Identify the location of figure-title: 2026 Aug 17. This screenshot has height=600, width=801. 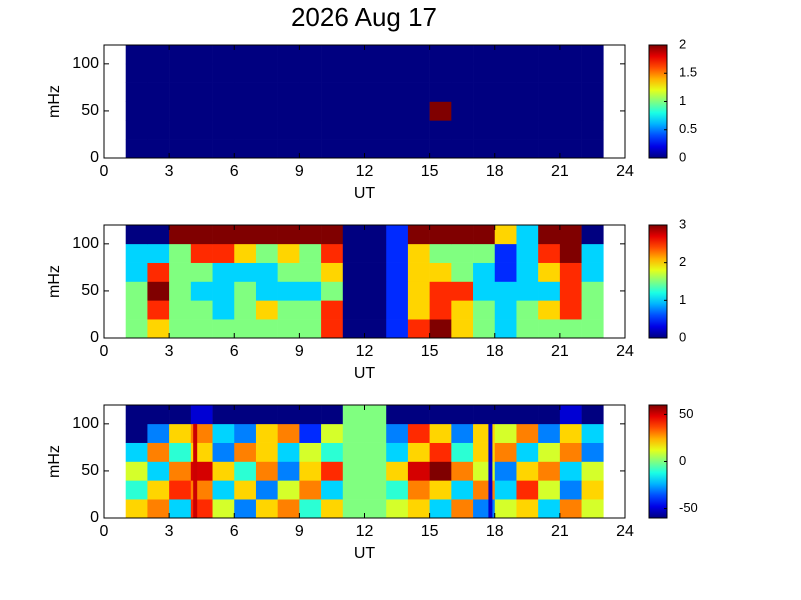
(364, 17).